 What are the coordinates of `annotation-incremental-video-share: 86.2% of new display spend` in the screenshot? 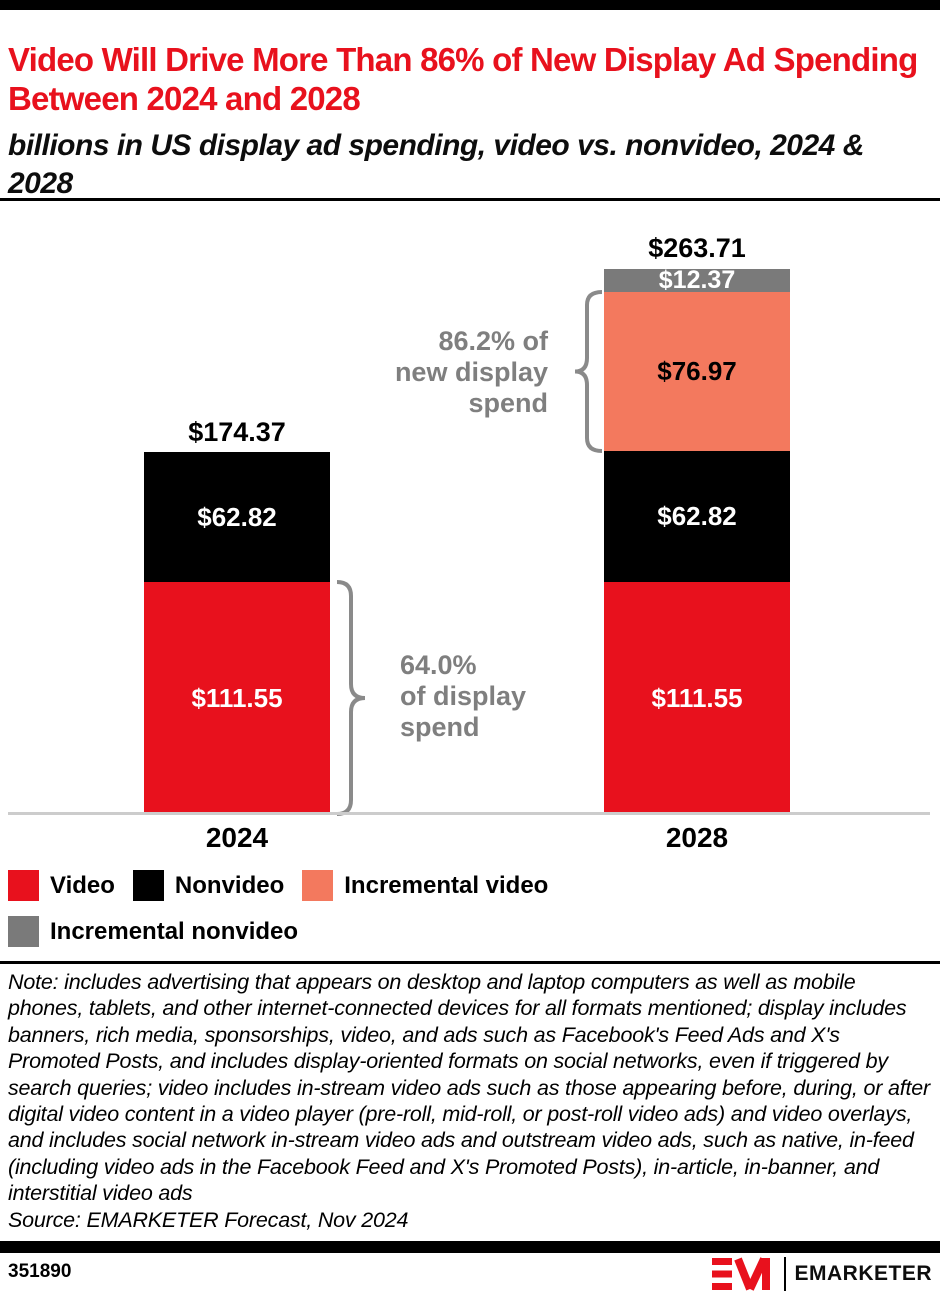 It's located at (471, 372).